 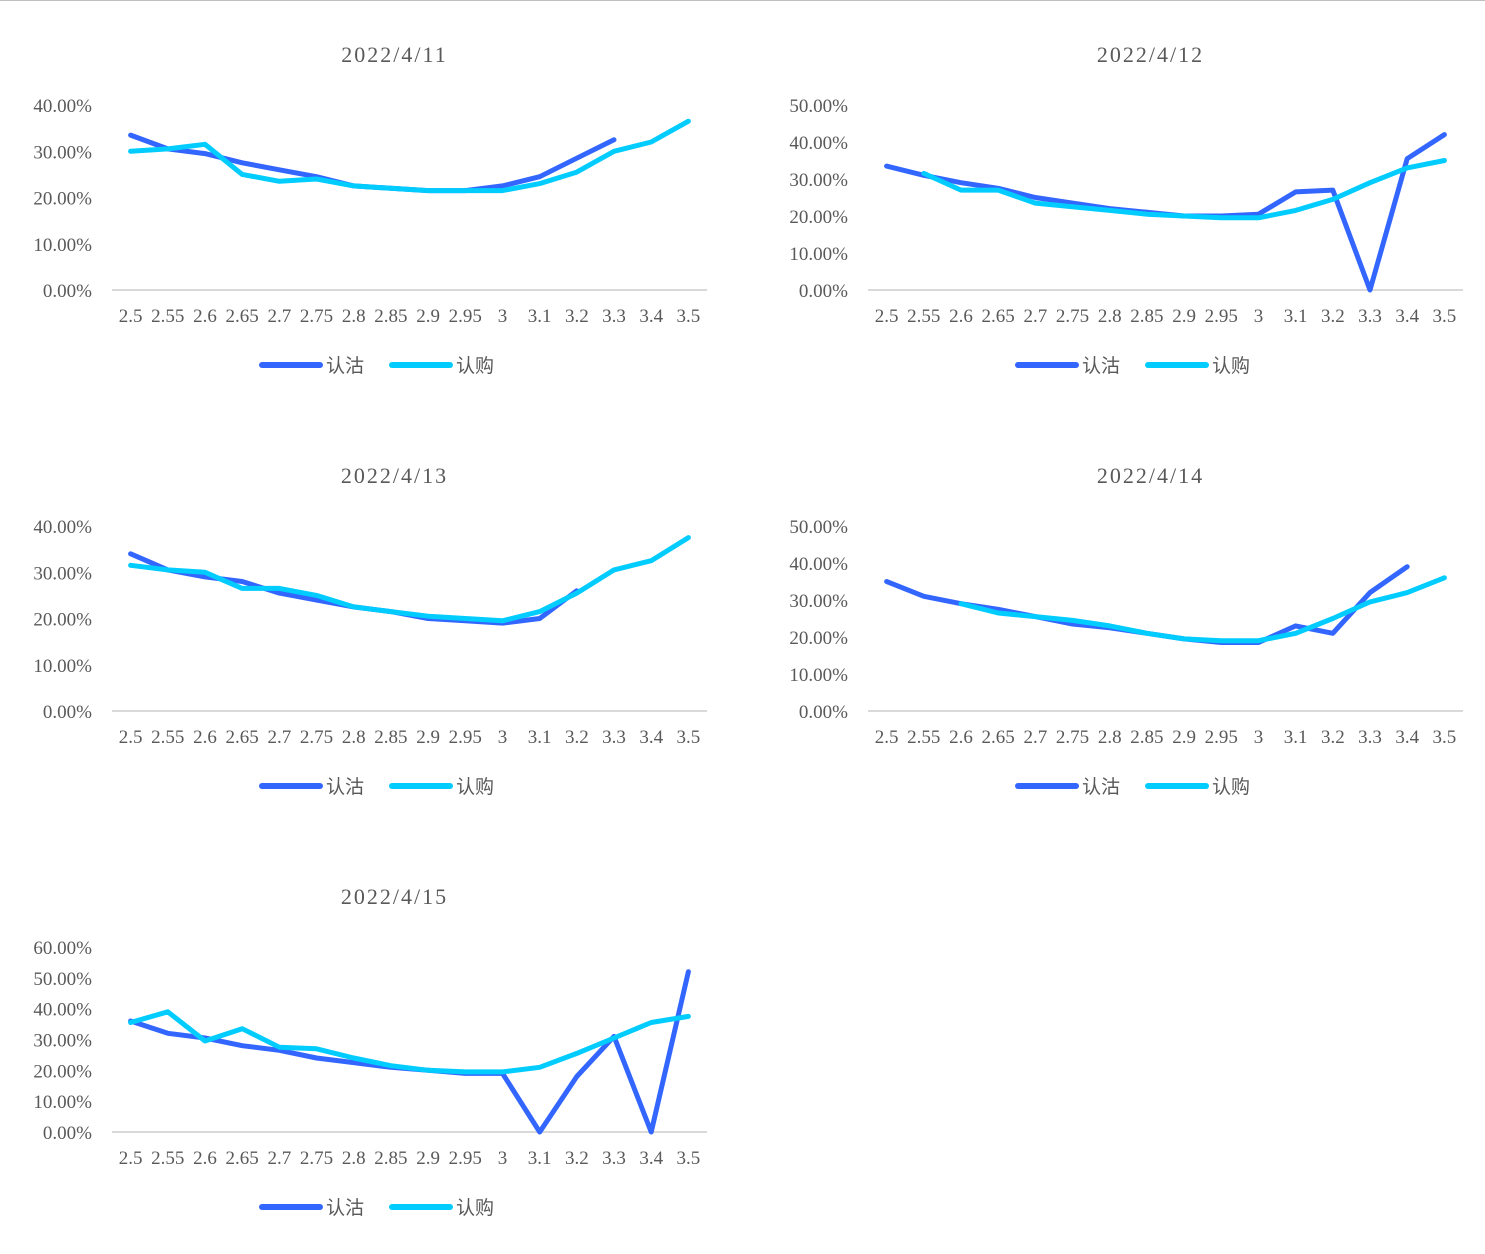 What do you see at coordinates (1150, 475) in the screenshot?
I see `chart-title: 2022/4/14` at bounding box center [1150, 475].